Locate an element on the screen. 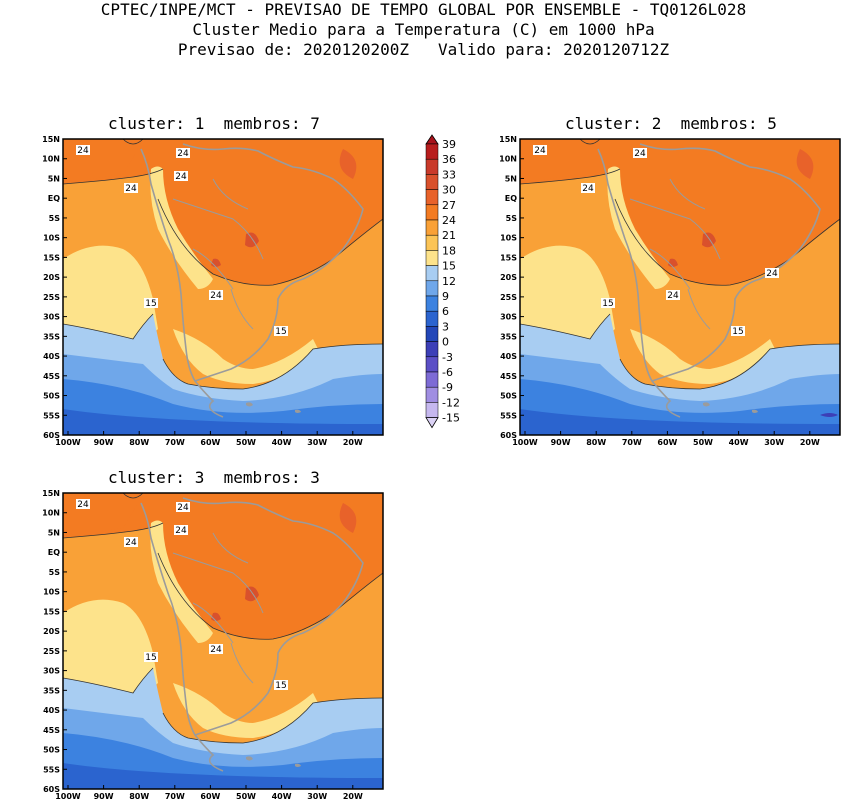 The image size is (847, 803). lon-tick-label: 80W is located at coordinates (596, 442).